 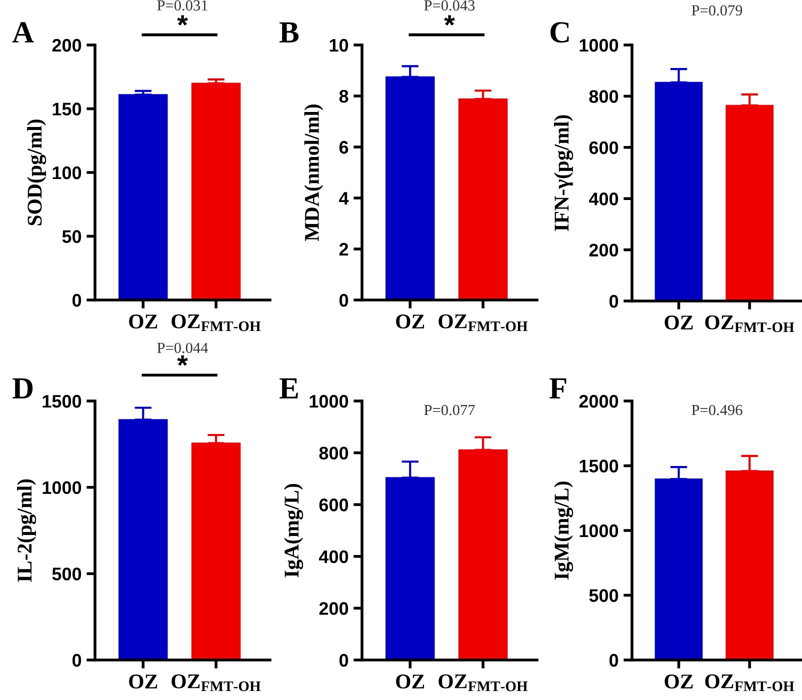 I want to click on annotation: P=0.496, so click(x=717, y=410).